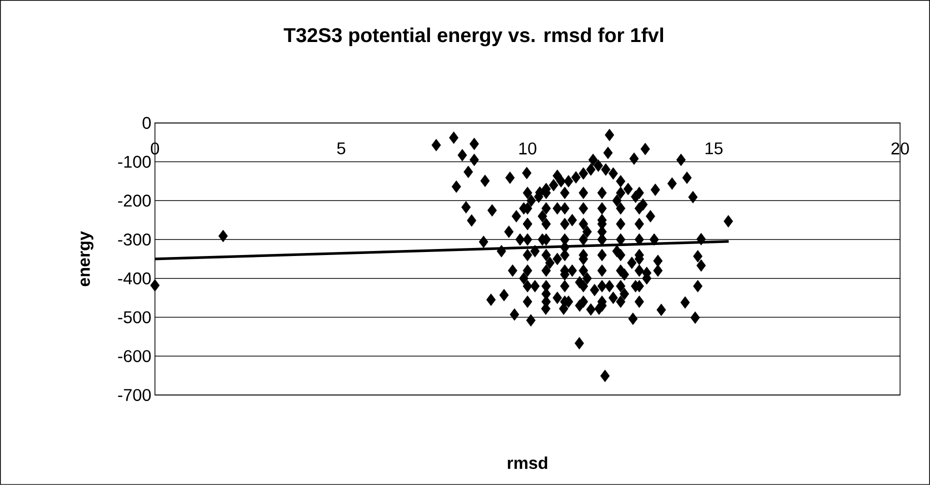  I want to click on y-tick-label: -300, so click(134, 240).